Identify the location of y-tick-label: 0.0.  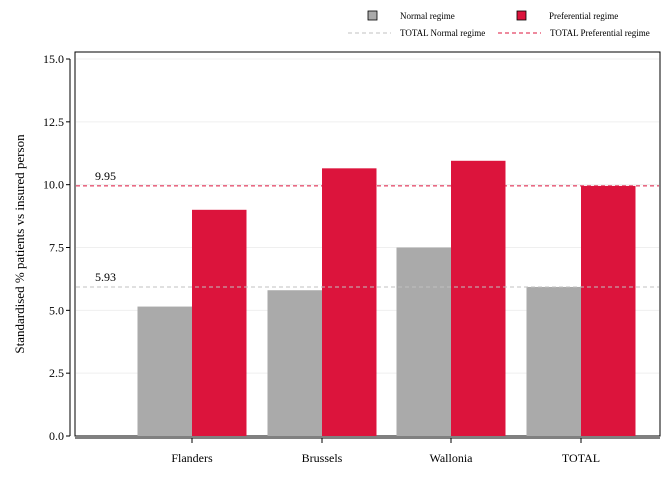
(56, 436).